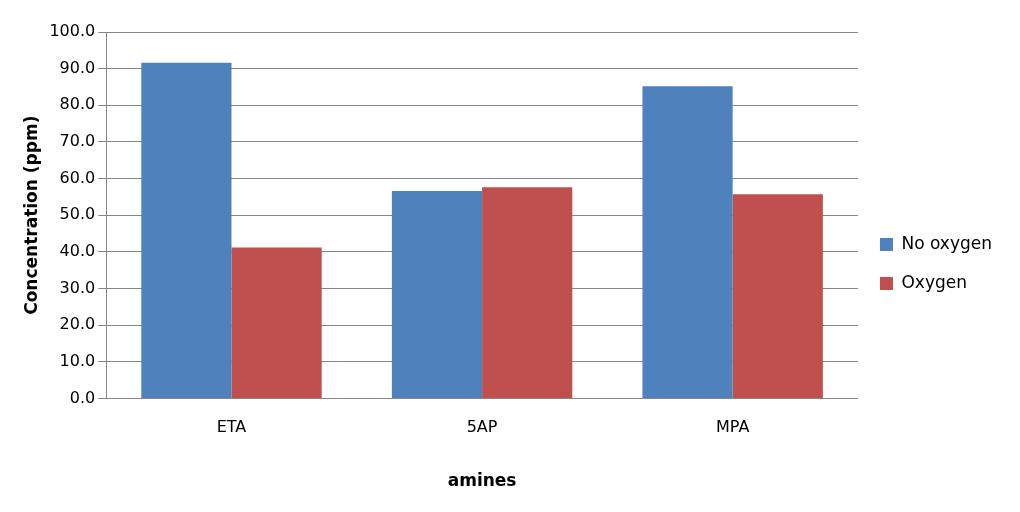  I want to click on y-tick-label: 20.0, so click(77, 324).